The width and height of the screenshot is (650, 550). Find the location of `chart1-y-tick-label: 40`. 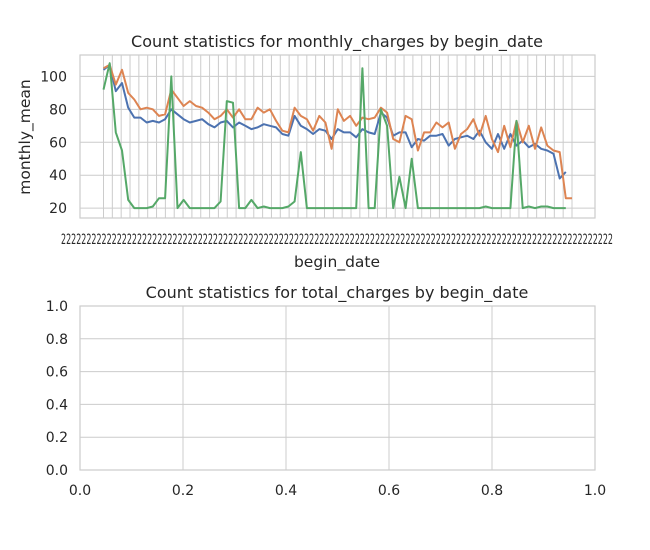

chart1-y-tick-label: 40 is located at coordinates (58, 176).